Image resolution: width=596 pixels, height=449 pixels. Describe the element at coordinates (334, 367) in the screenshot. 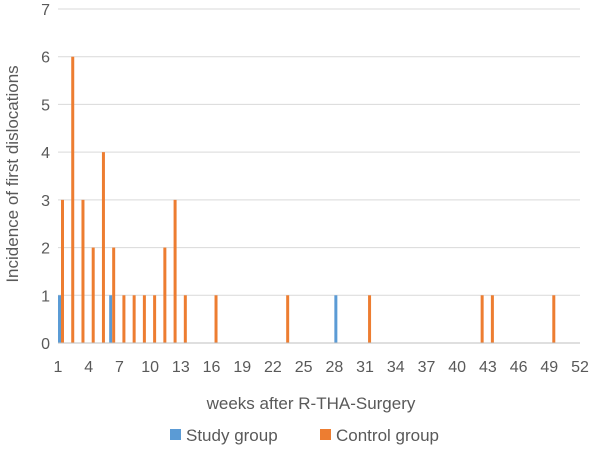

I see `x-tick-label-28: 28` at that location.